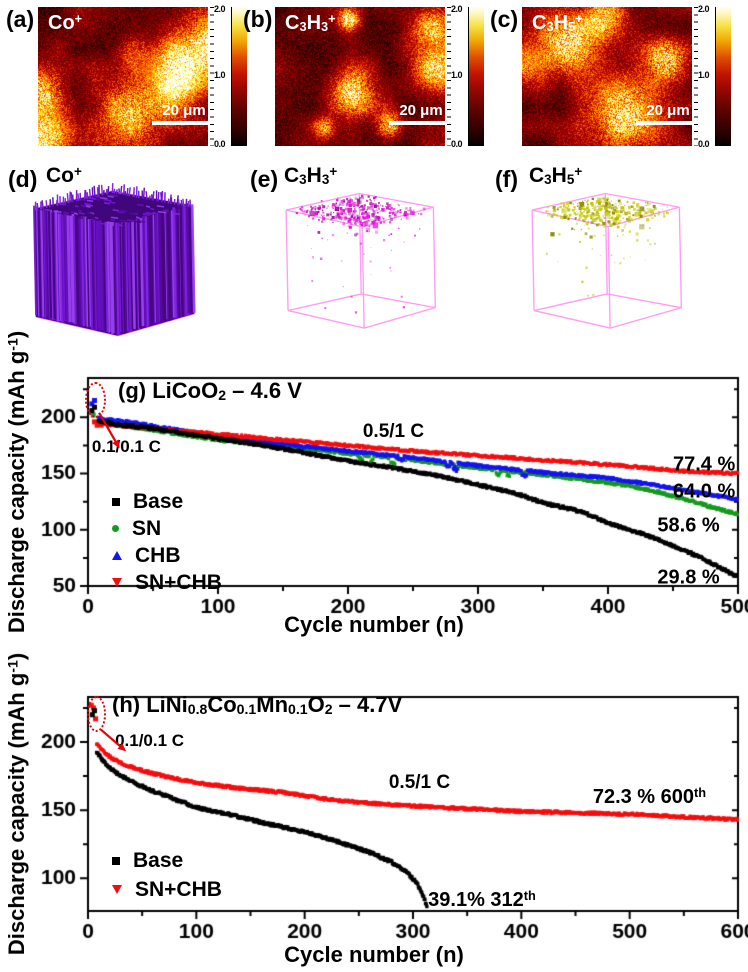 The width and height of the screenshot is (748, 972). I want to click on panel-label: (e), so click(264, 179).